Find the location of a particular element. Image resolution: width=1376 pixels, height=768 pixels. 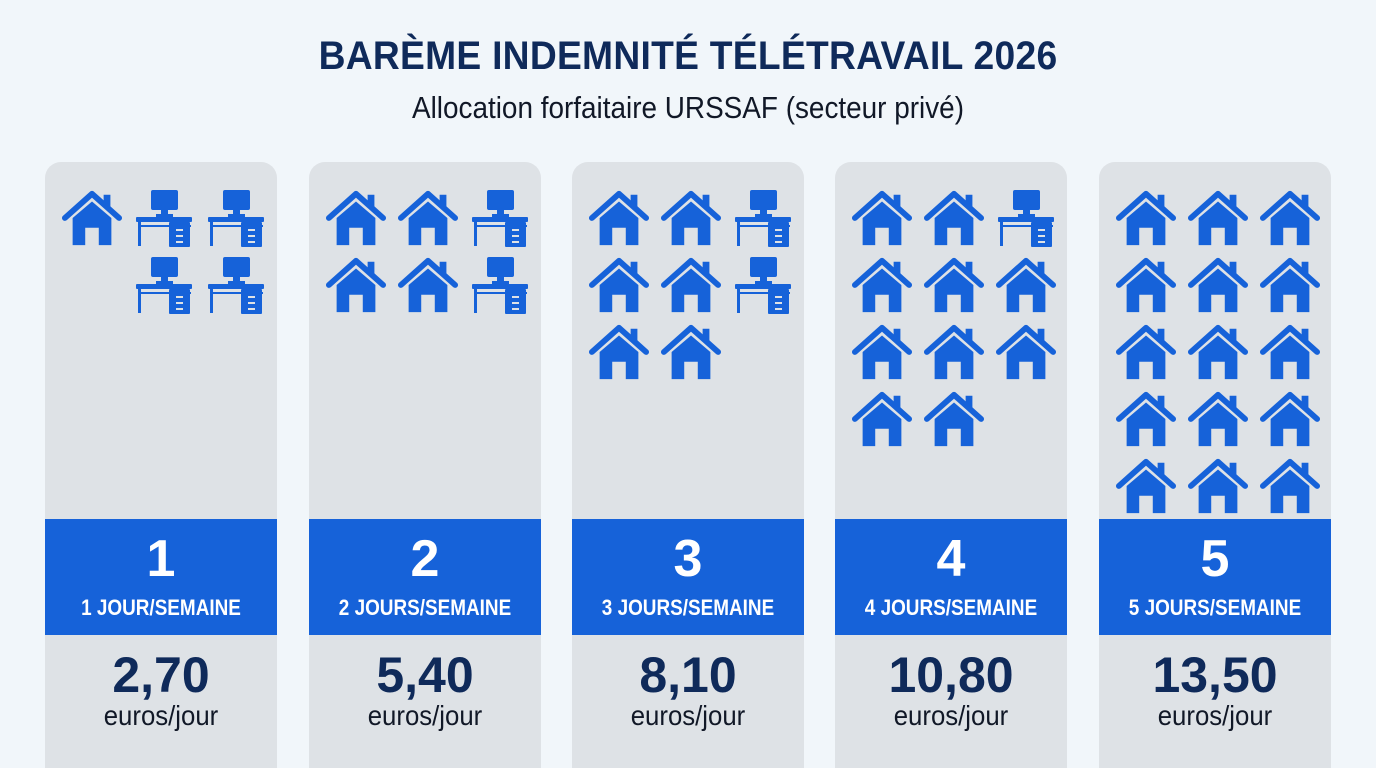

days-label: 1 JOUR/SEMAINE is located at coordinates (161, 607).